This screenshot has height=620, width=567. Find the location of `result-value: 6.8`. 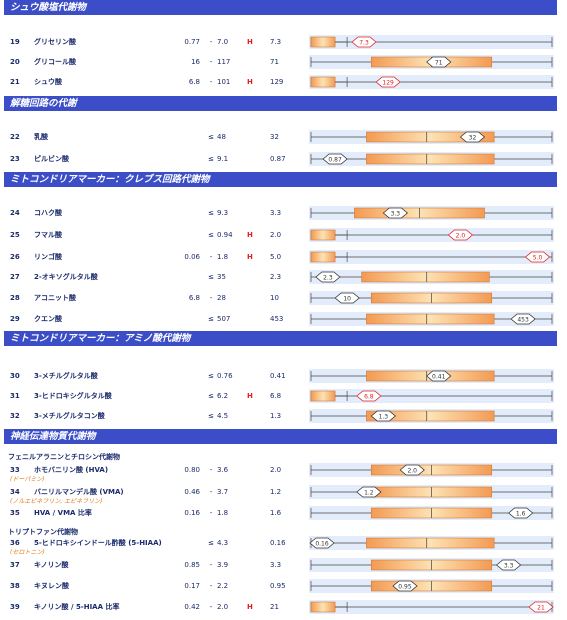

result-value: 6.8 is located at coordinates (276, 396).